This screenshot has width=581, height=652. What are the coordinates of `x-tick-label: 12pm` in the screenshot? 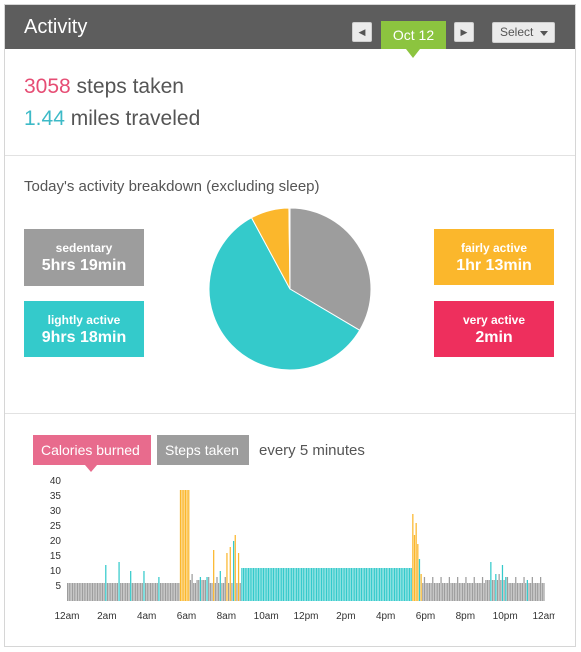 It's located at (305, 616).